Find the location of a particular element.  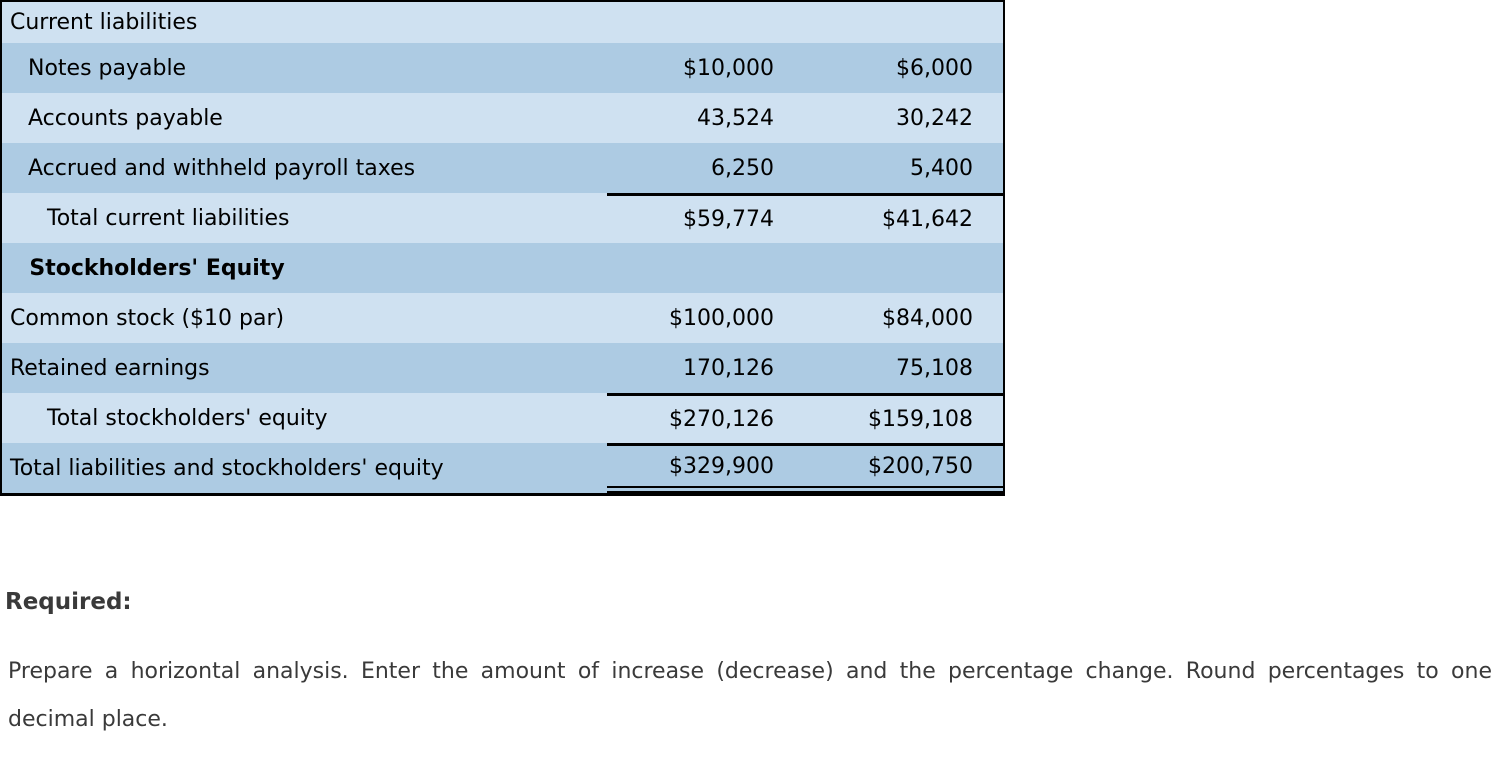

amount-col2: $84,000 is located at coordinates (927, 318).